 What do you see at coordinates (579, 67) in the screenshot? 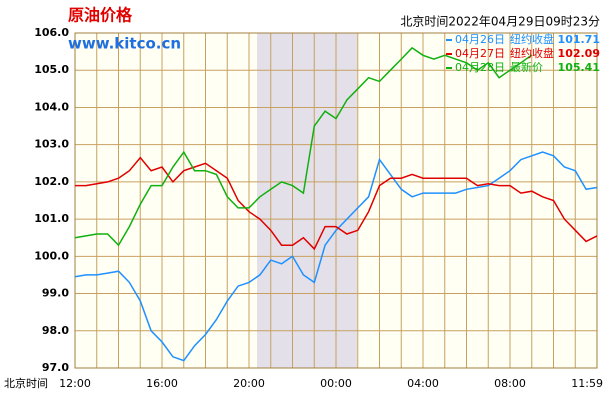
I see `legend-value: 105.41` at bounding box center [579, 67].